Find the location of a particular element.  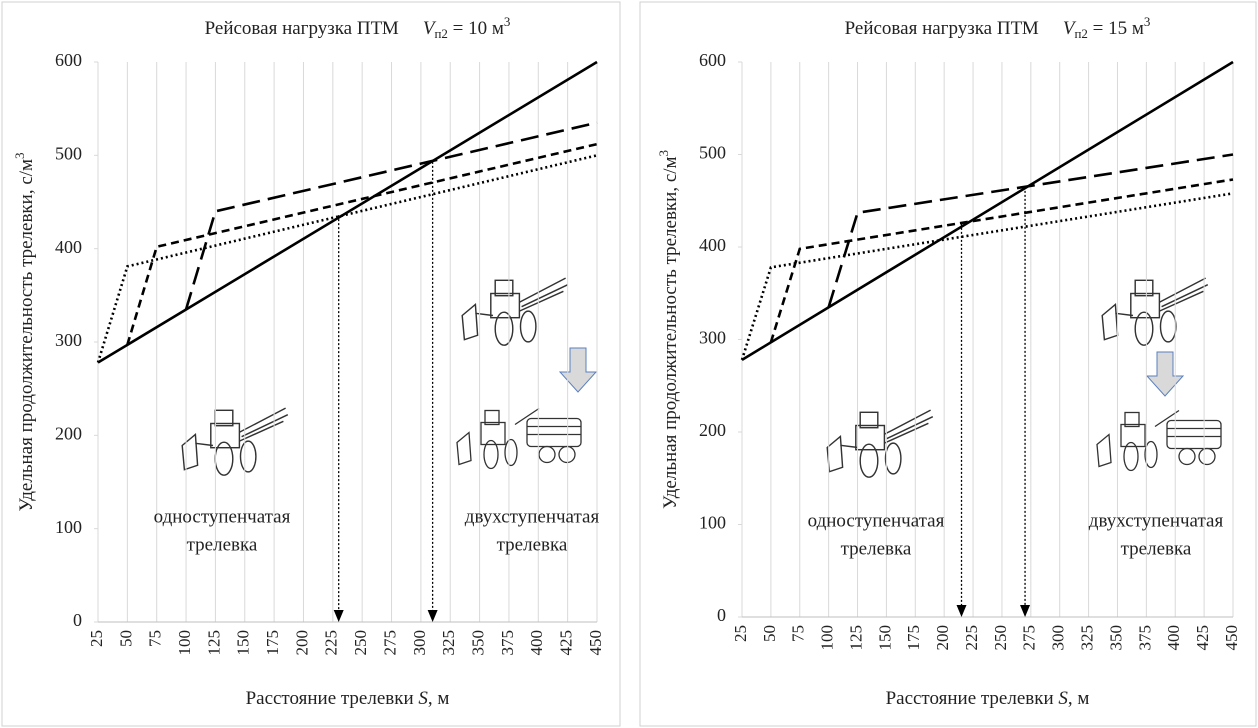

x-label-rest: , м is located at coordinates (1079, 698).